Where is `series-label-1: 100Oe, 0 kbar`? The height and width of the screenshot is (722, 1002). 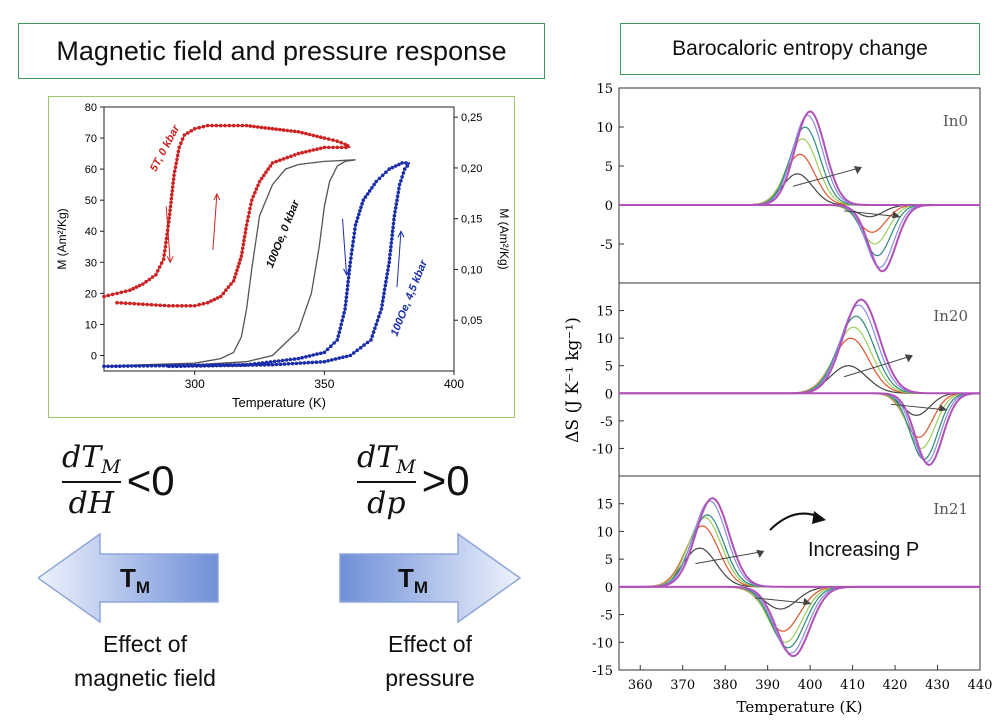
series-label-1: 100Oe, 0 kbar is located at coordinates (283, 234).